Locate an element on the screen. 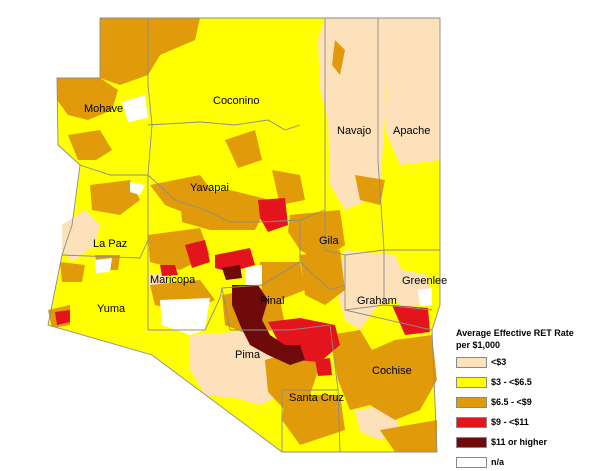 This screenshot has height=471, width=600. legend-item: $11 or higher is located at coordinates (526, 442).